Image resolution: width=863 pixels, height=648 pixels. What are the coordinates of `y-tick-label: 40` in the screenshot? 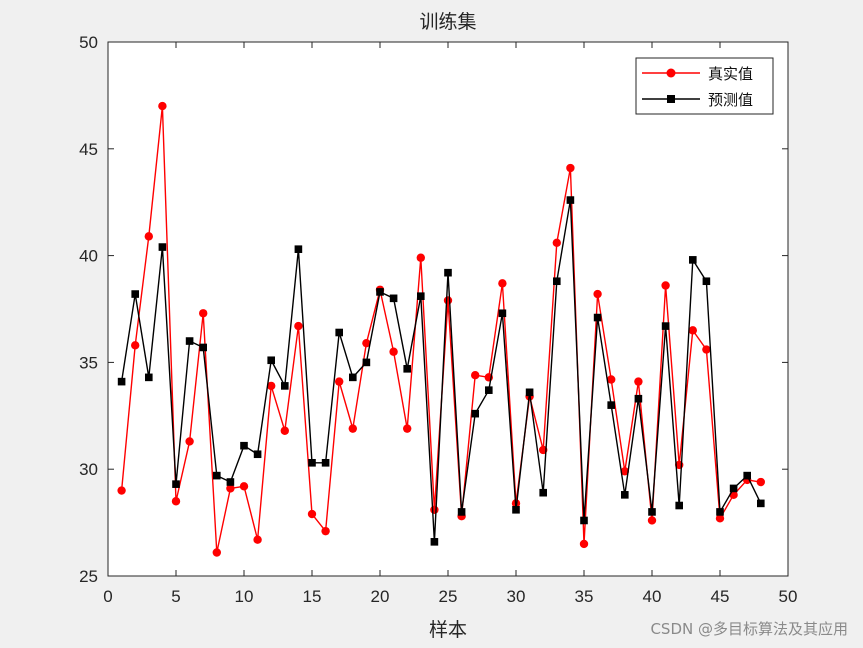 It's located at (88, 256).